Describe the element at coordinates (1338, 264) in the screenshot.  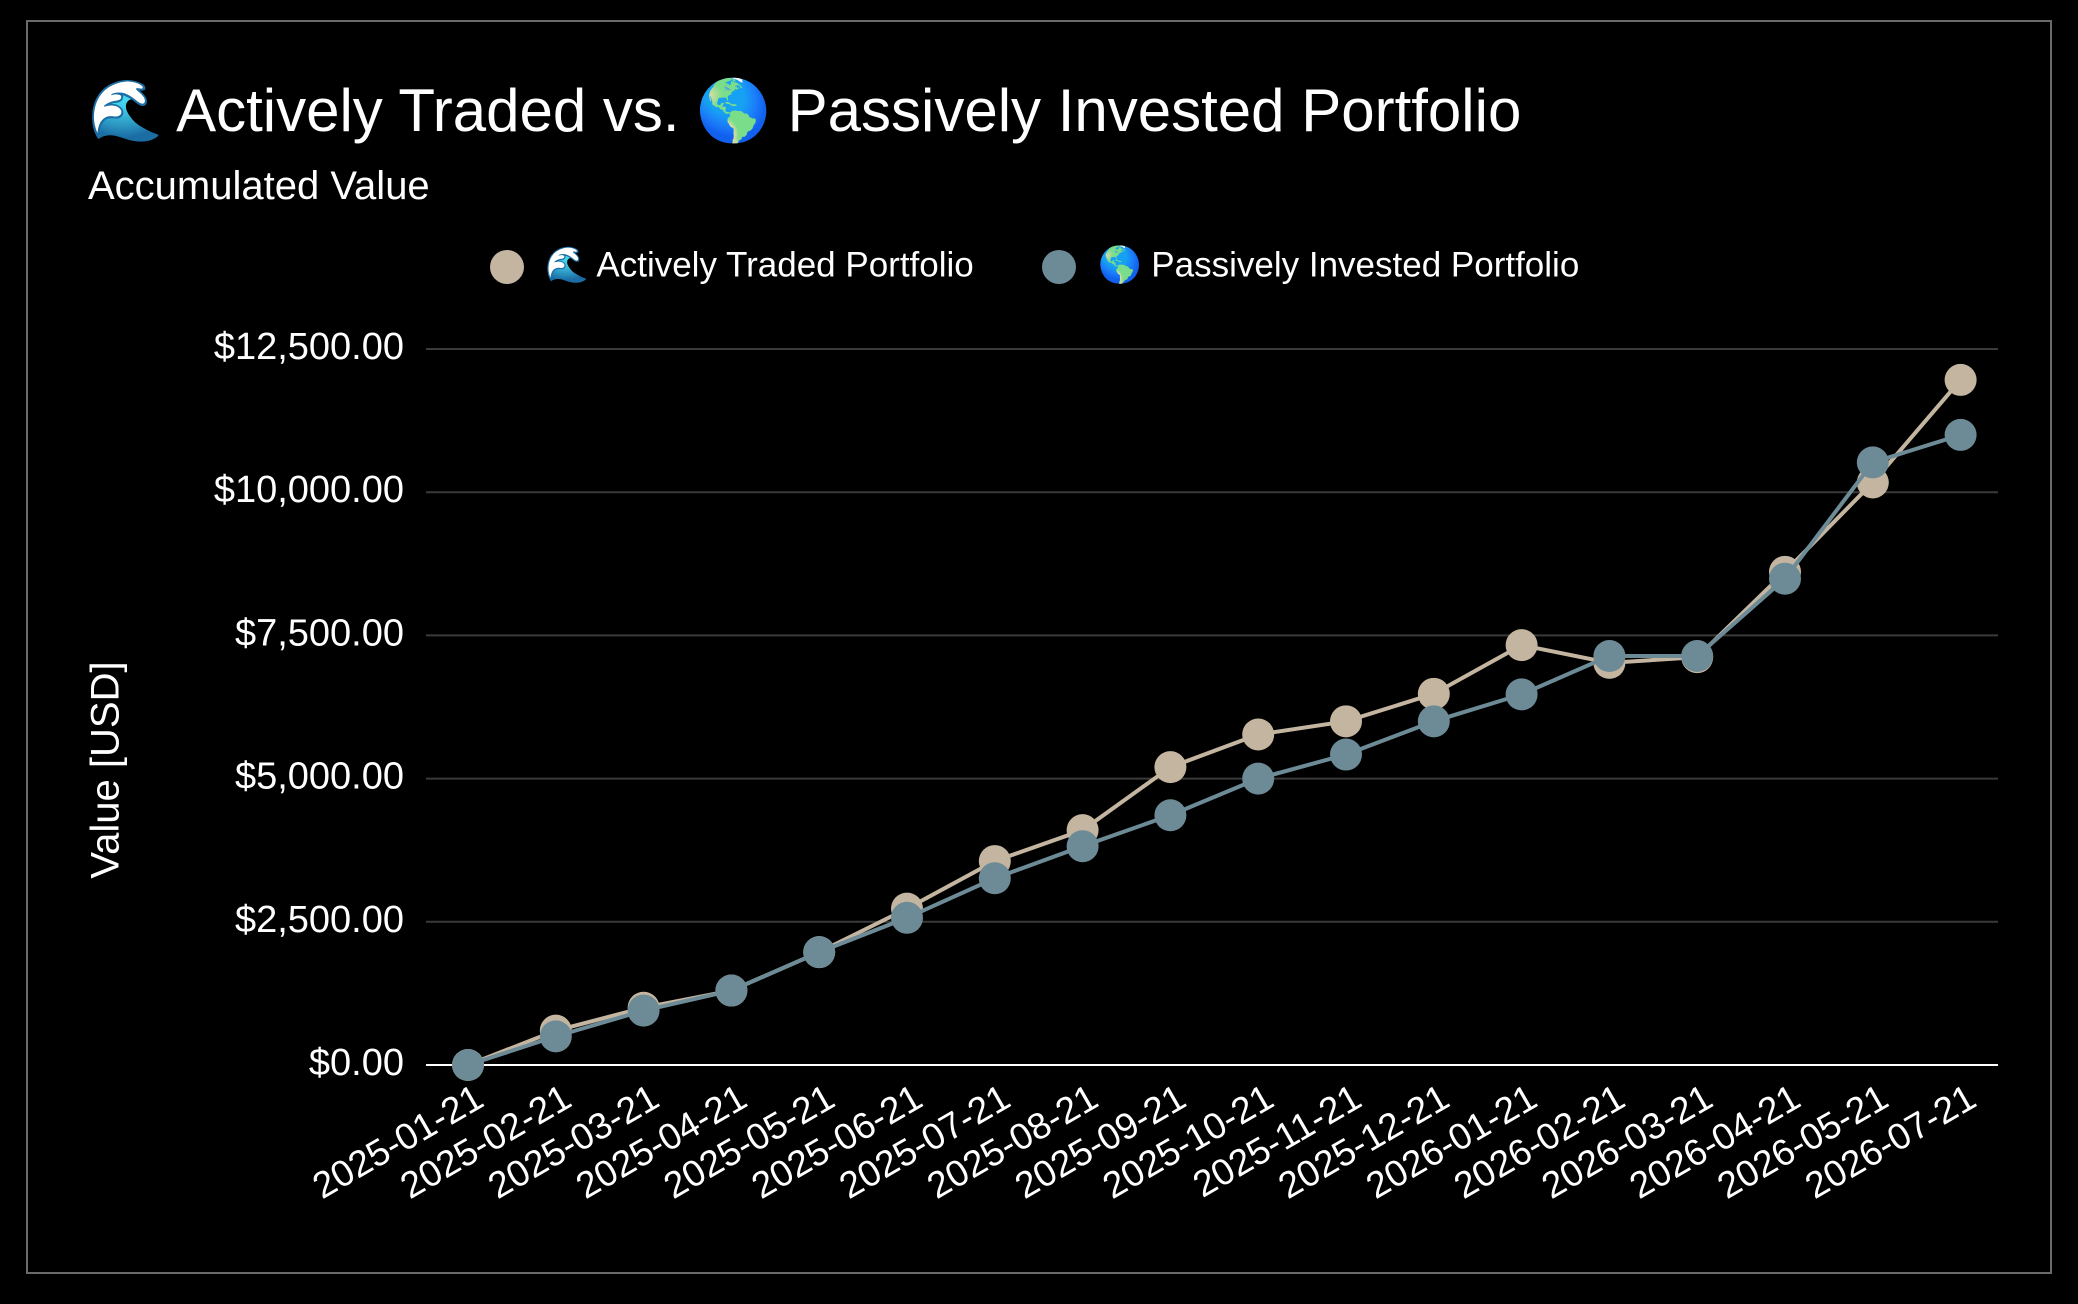
I see `legend-label-passive: 🌎 Passively Invested Portfolio` at that location.